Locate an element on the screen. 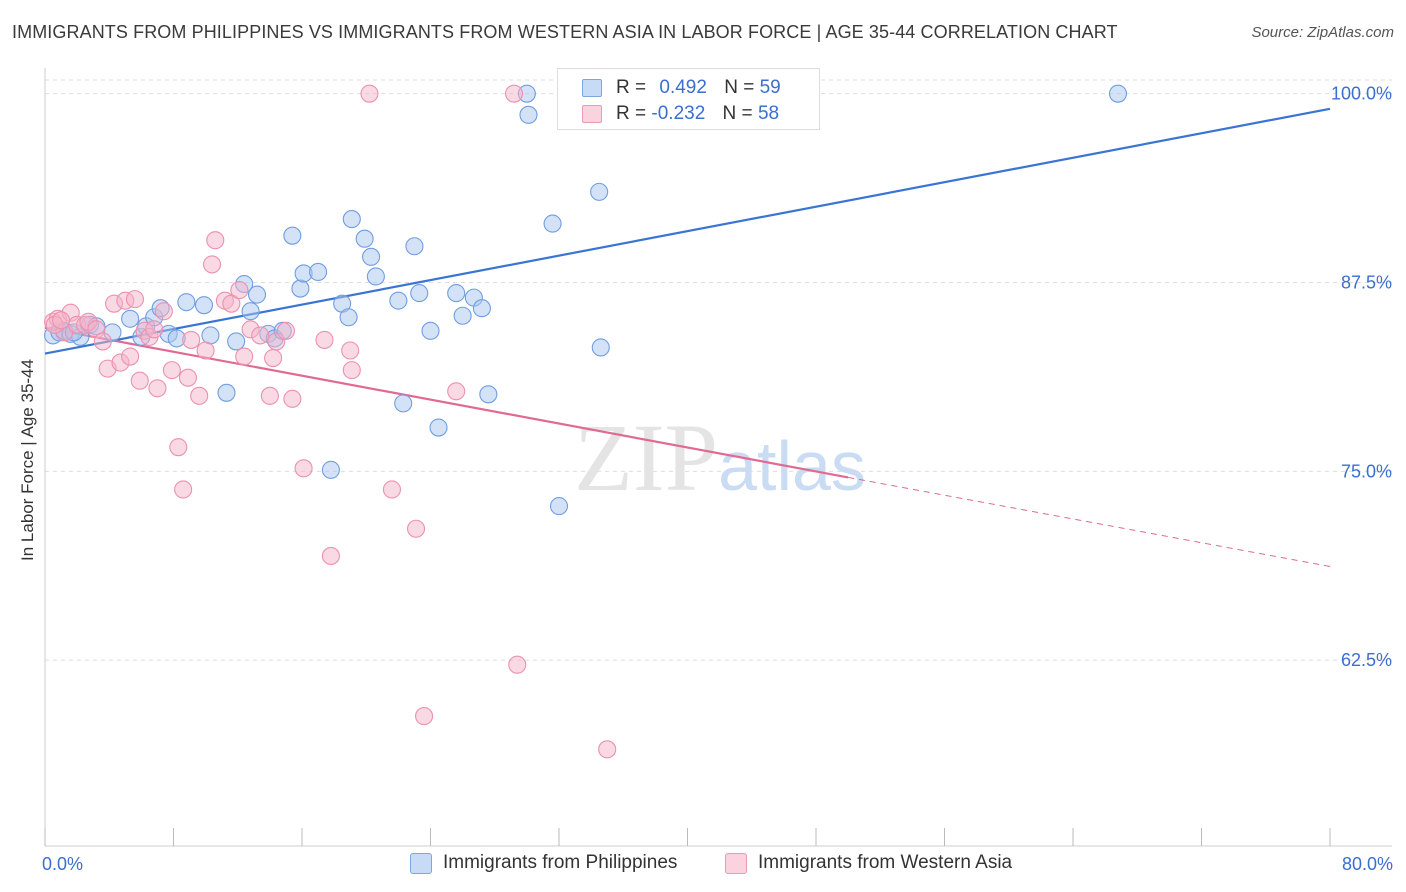 The image size is (1406, 892). r-value-philippines: 0.492 is located at coordinates (683, 87).